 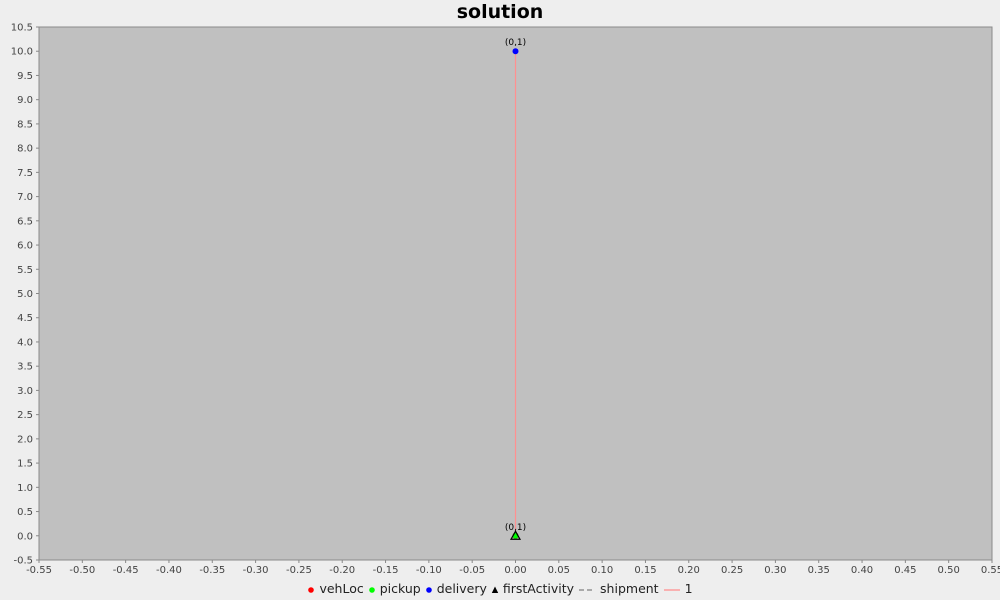 I want to click on x-tick-label: -0.45, so click(x=126, y=570).